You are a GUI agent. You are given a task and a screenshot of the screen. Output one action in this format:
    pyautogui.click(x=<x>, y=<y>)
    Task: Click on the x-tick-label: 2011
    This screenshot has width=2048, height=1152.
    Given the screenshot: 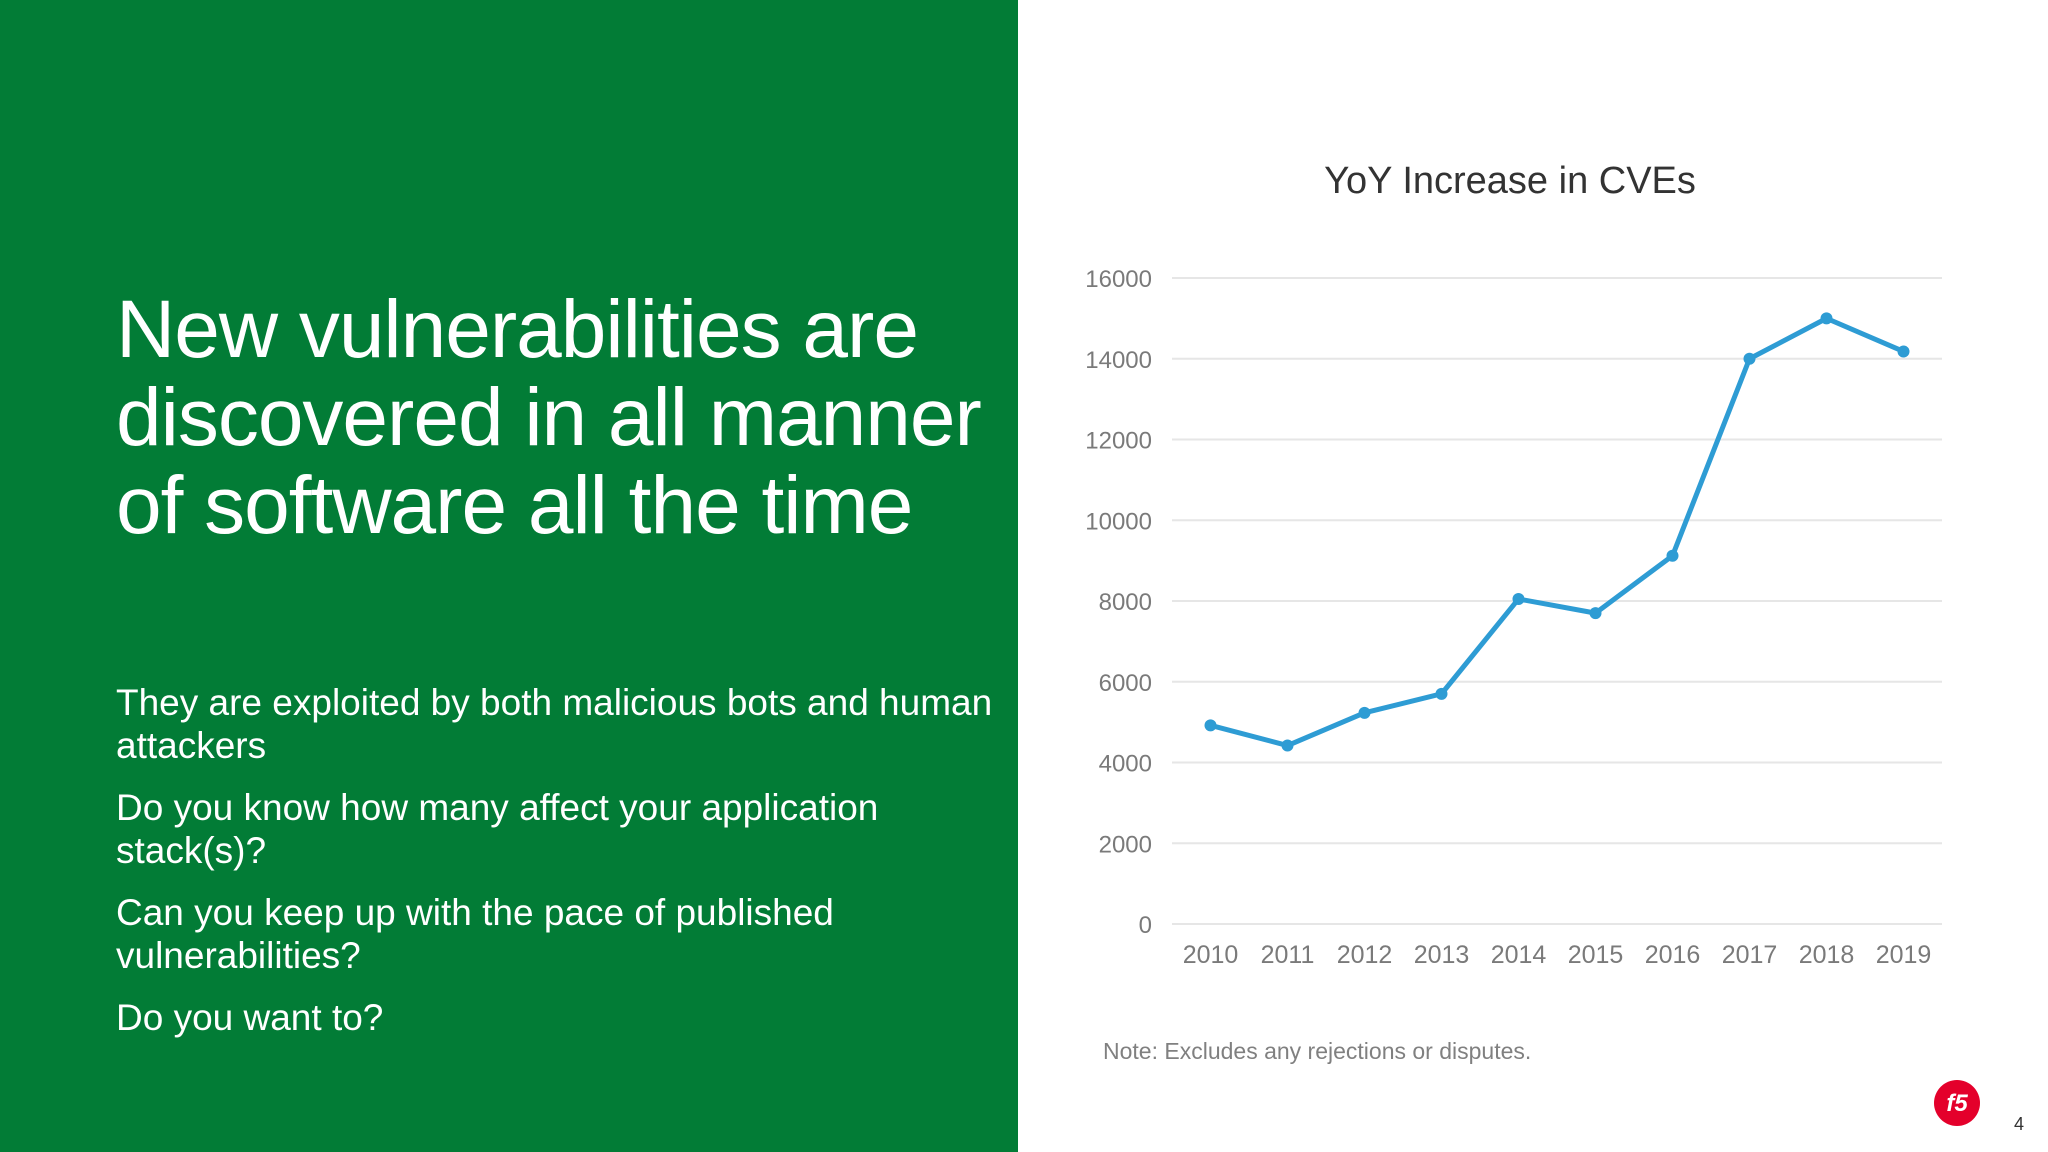 What is the action you would take?
    pyautogui.click(x=1288, y=955)
    